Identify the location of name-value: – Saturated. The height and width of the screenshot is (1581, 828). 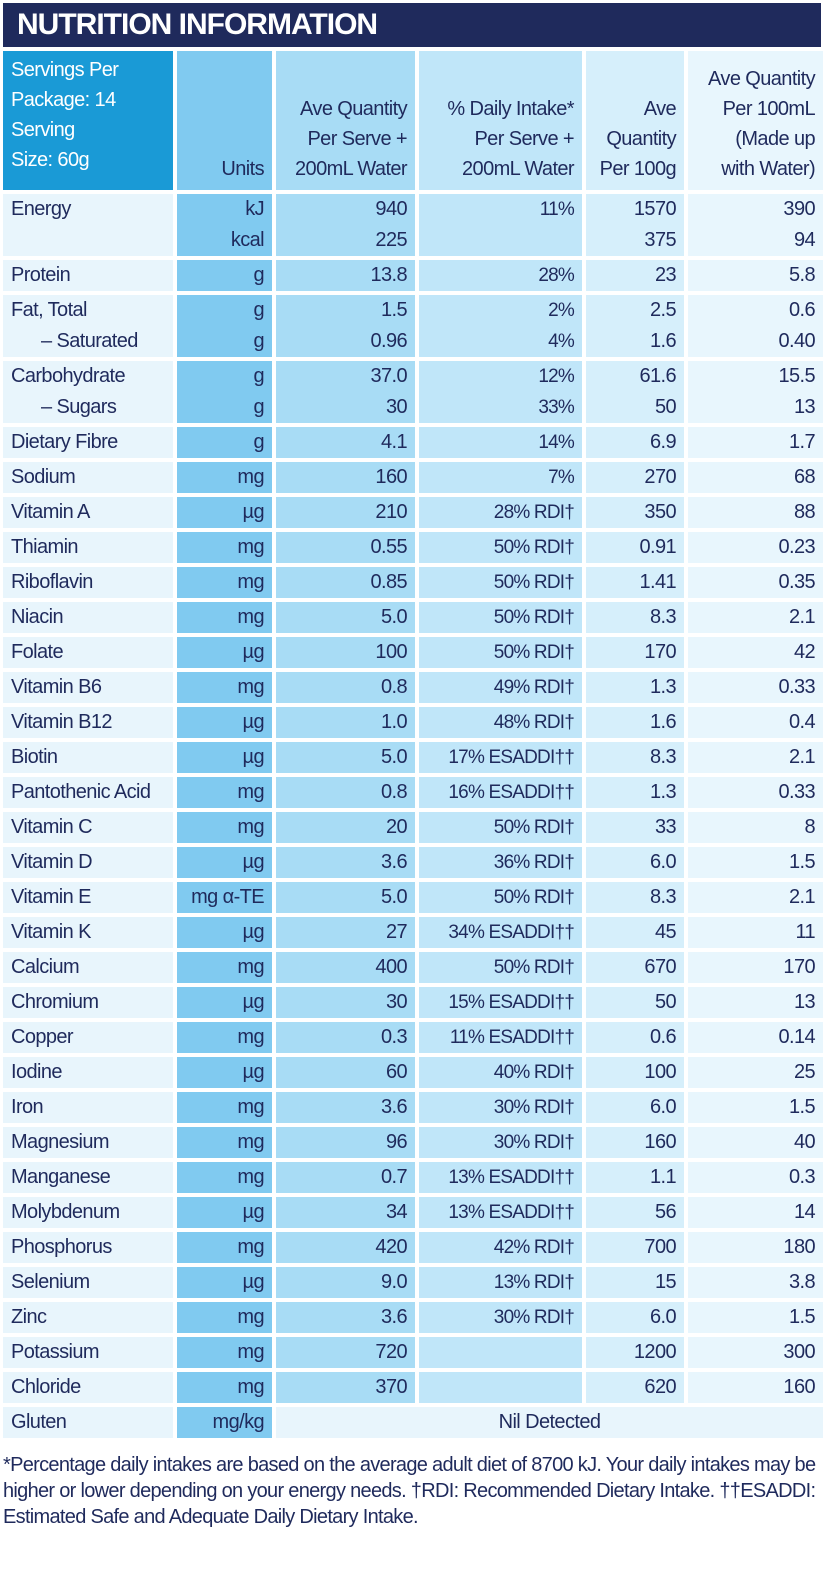
(89, 341).